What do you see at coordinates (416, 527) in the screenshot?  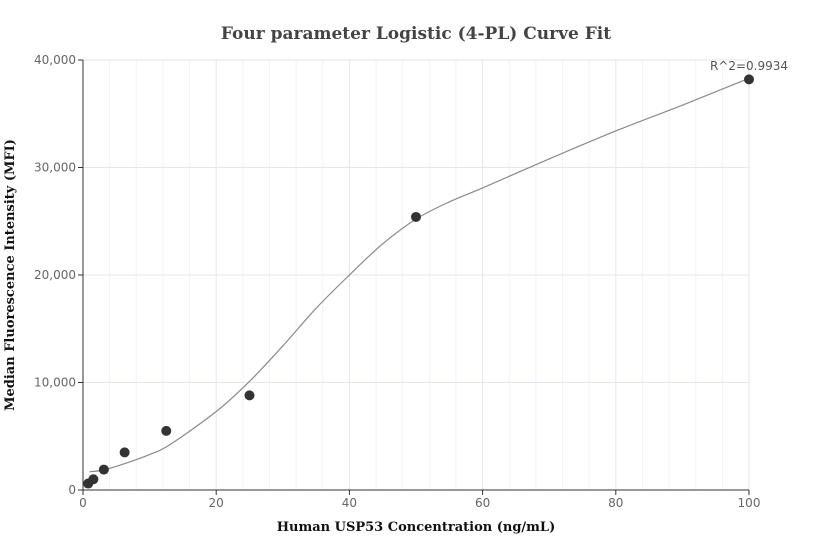 I see `x-axis-label: Human USP53 Concentration (ng/mL)` at bounding box center [416, 527].